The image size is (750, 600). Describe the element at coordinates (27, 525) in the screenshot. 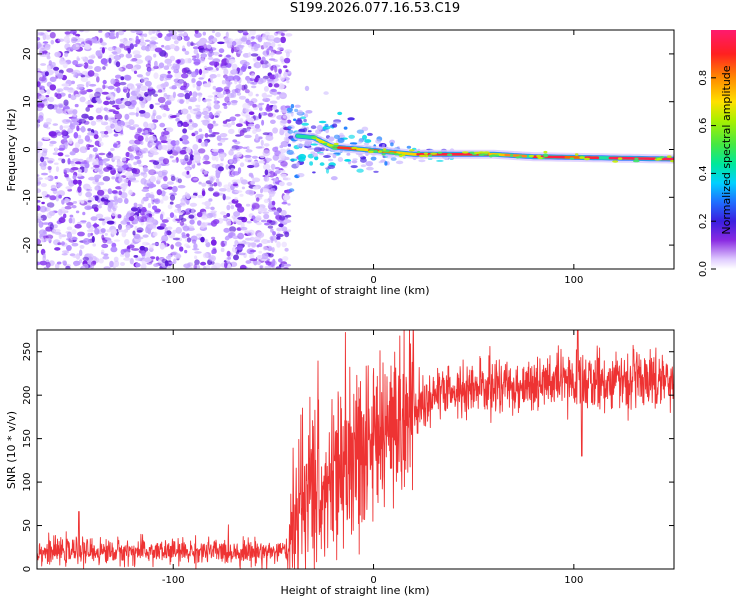

I see `snr-ytick-label: 50` at that location.